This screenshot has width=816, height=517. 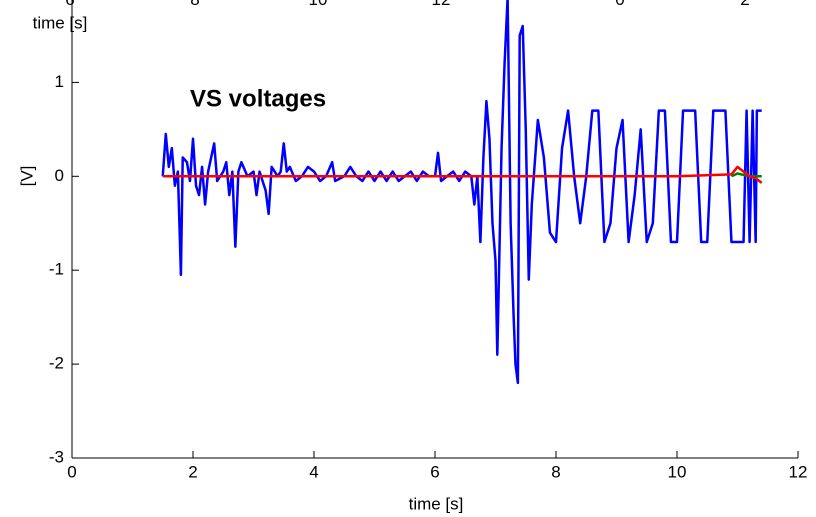 What do you see at coordinates (258, 98) in the screenshot?
I see `chart-title: VS voltages` at bounding box center [258, 98].